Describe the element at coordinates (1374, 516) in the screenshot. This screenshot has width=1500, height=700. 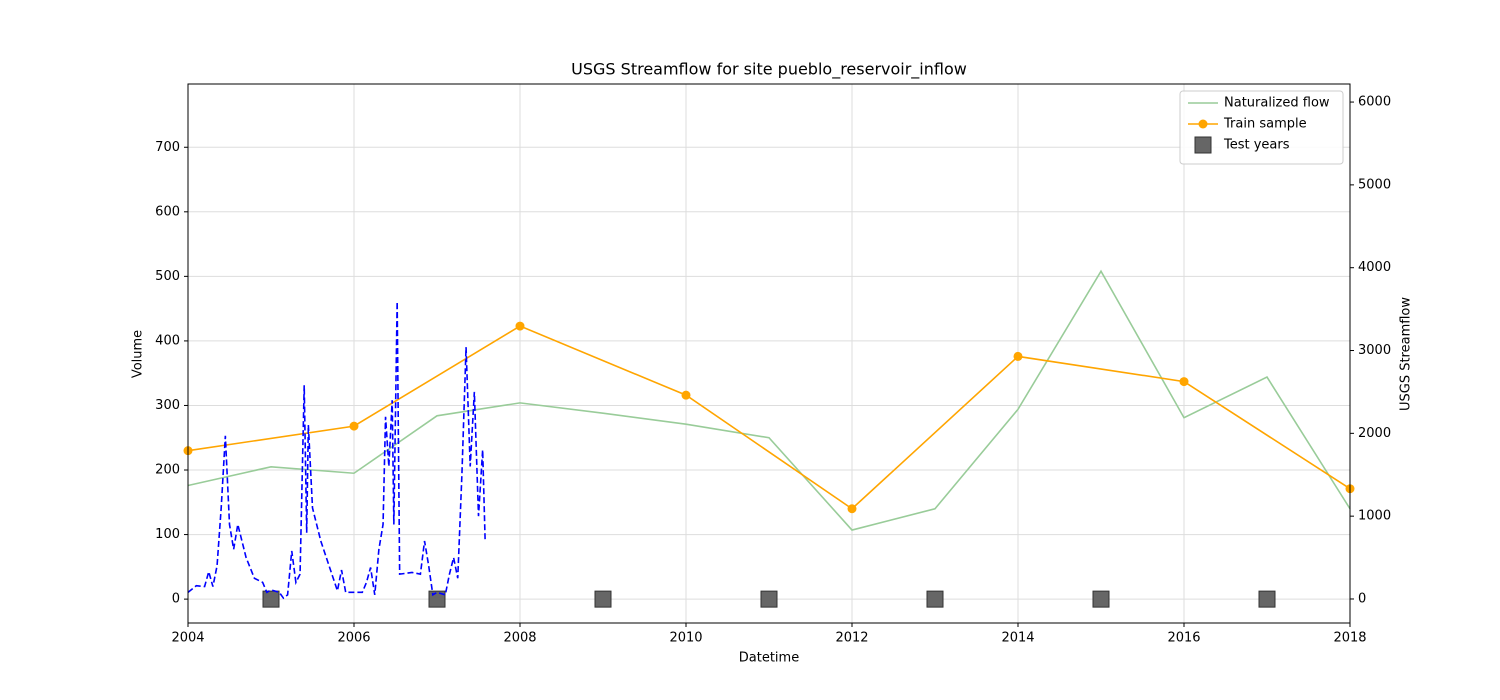
I see `y2-tick-label: 1000` at that location.